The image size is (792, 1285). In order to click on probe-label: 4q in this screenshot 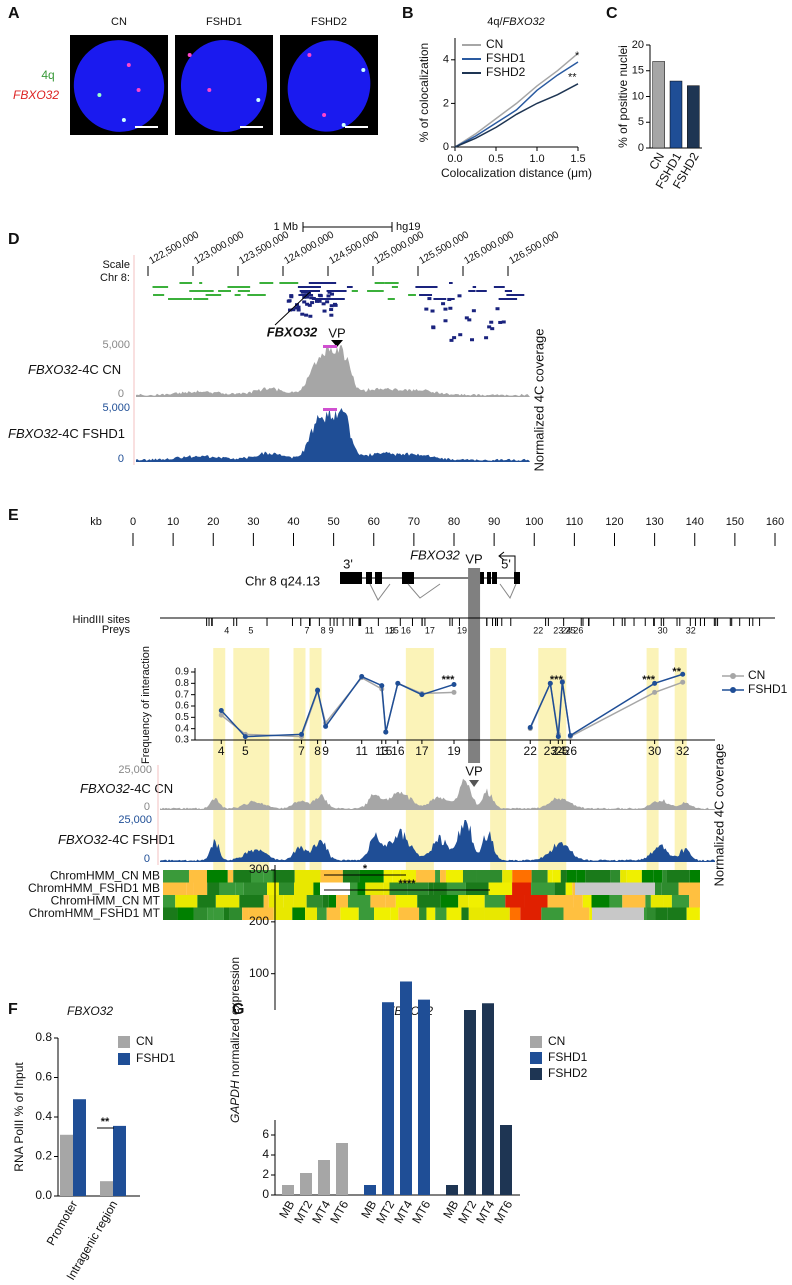, I will do `click(47, 75)`.